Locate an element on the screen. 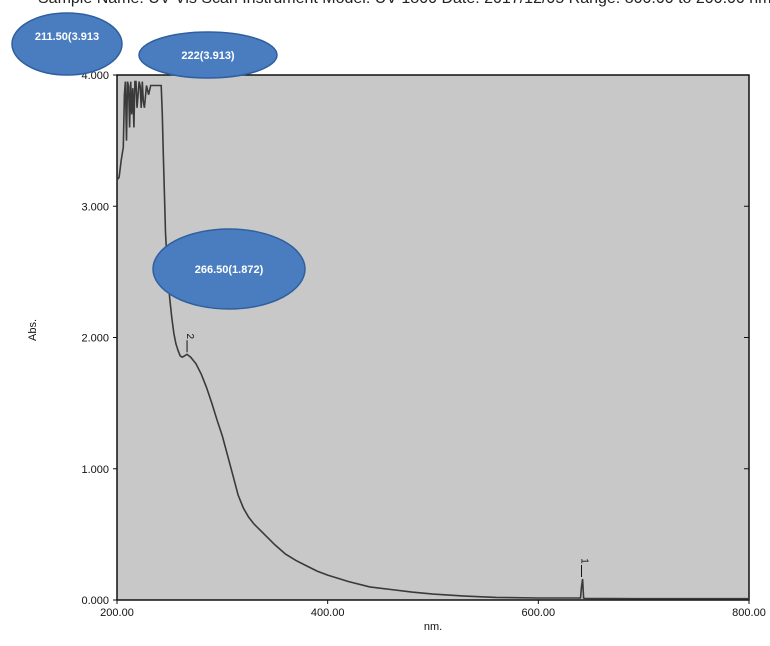  y-tick-label: 3.000 is located at coordinates (95, 207).